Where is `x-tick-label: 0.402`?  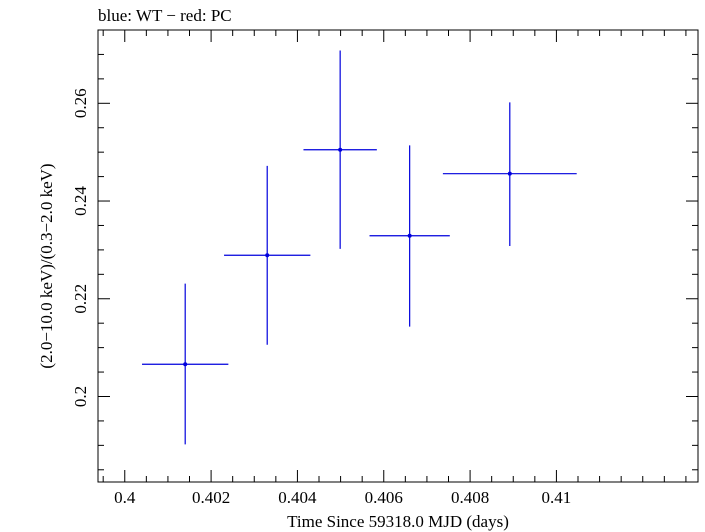
x-tick-label: 0.402 is located at coordinates (211, 497).